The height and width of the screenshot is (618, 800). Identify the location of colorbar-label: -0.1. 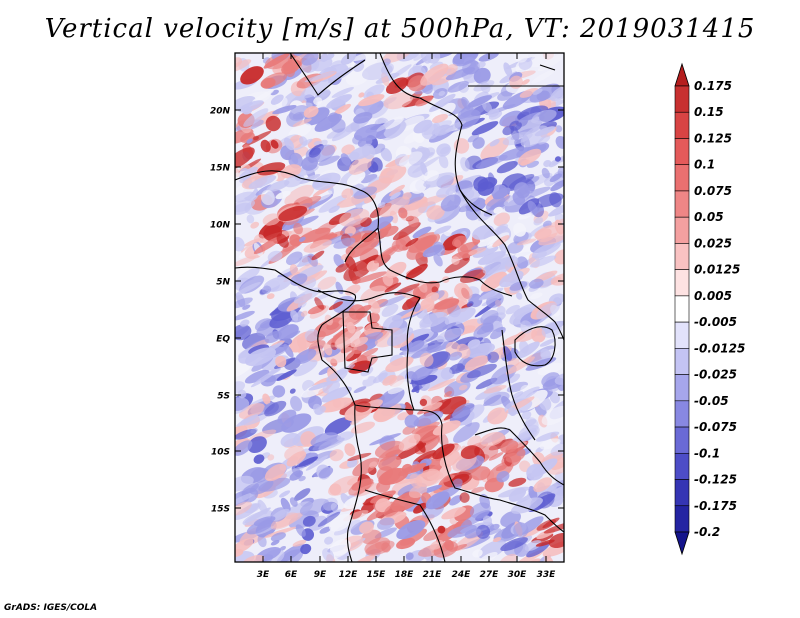
(707, 453).